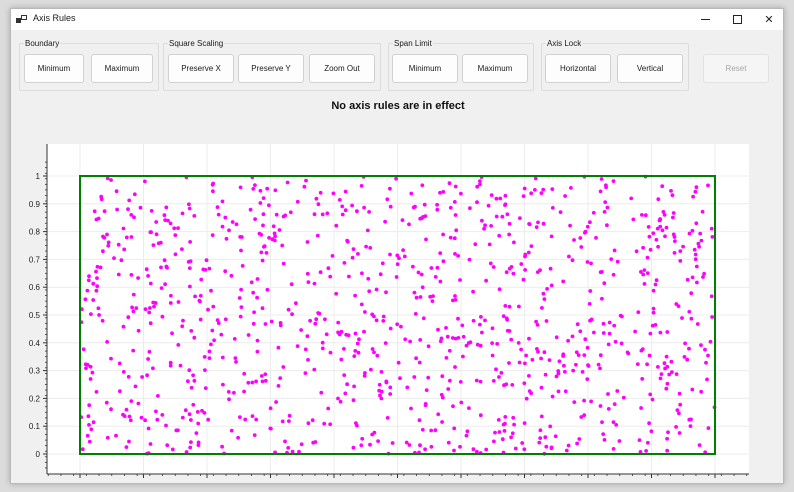 The image size is (794, 492). Describe the element at coordinates (736, 68) in the screenshot. I see `reset-button: Reset` at that location.